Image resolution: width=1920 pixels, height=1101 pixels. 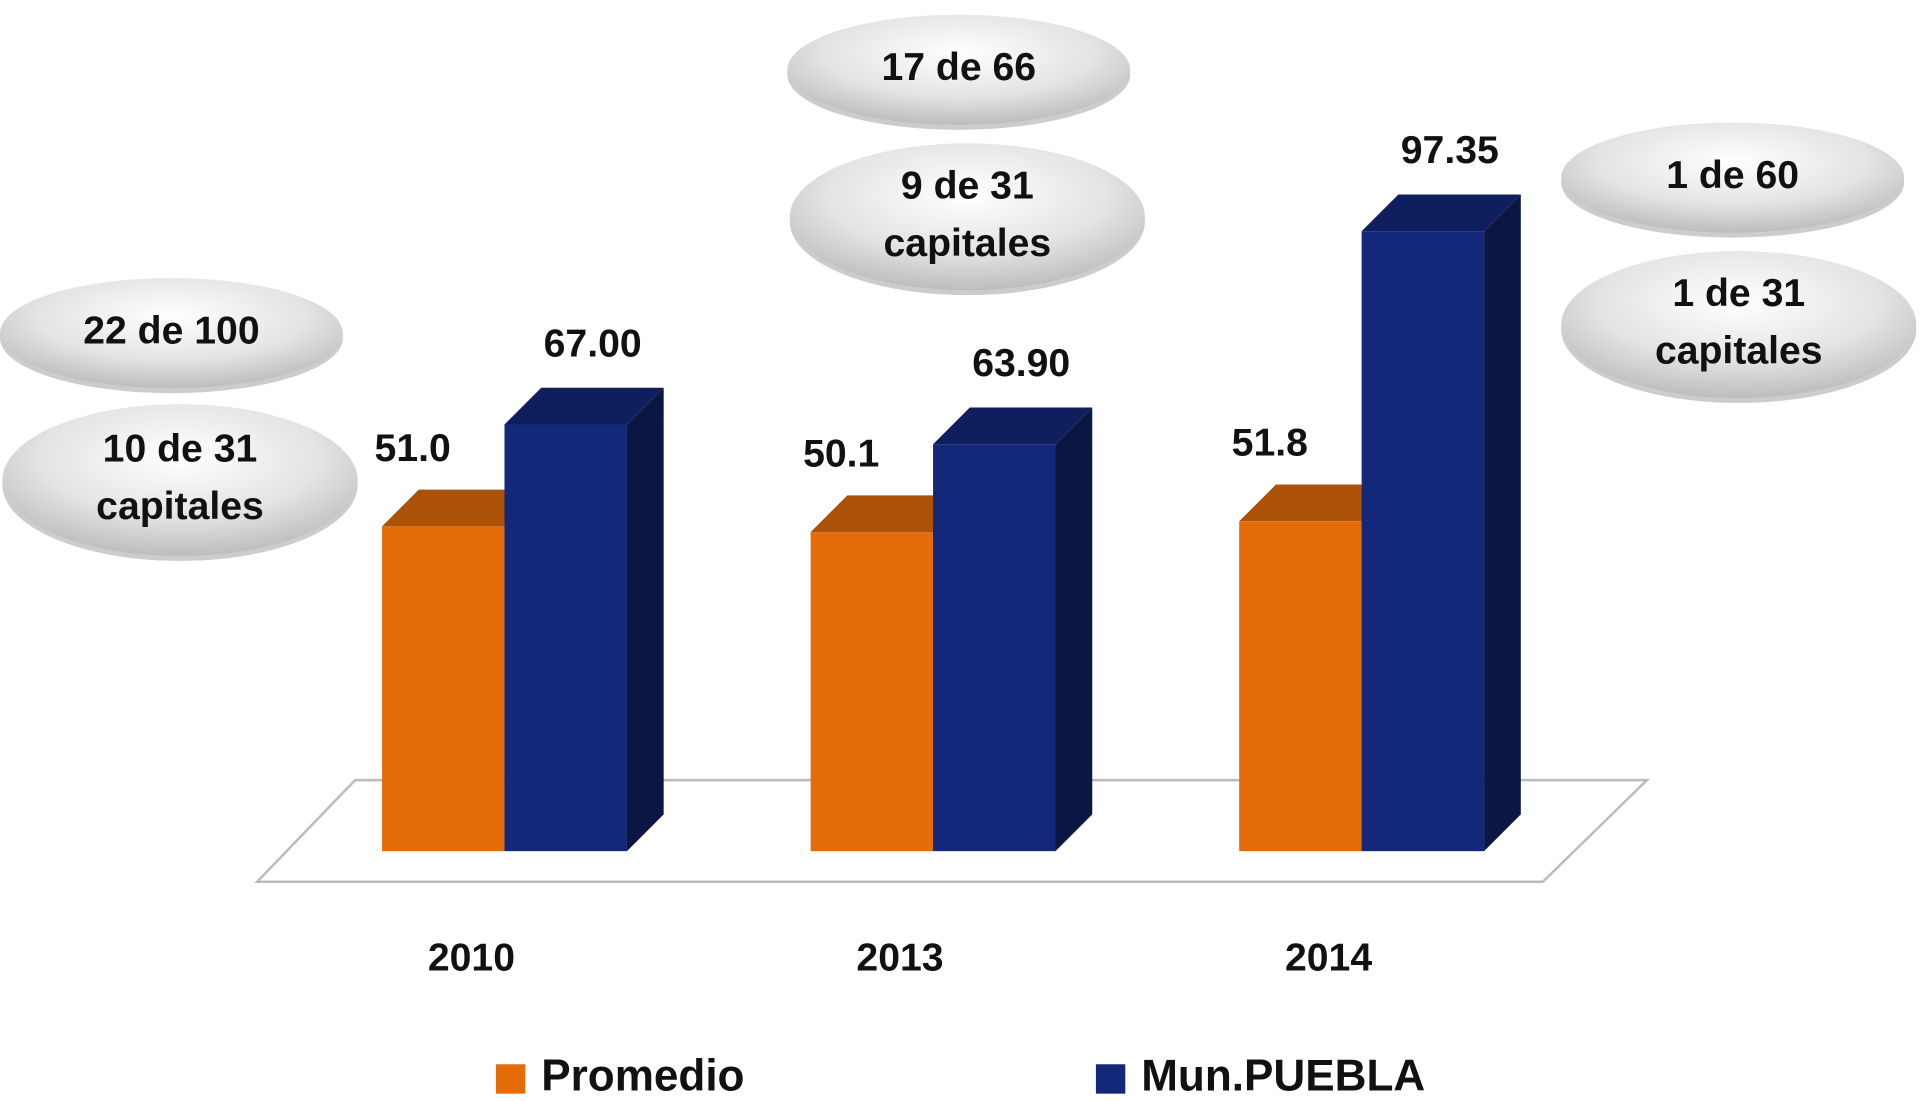 What do you see at coordinates (1021, 363) in the screenshot?
I see `data-label: 63.90` at bounding box center [1021, 363].